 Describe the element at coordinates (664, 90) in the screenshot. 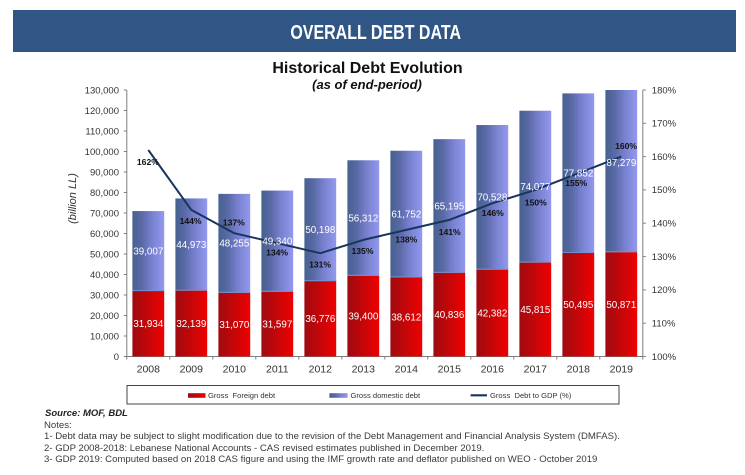

I see `svg-text: 180%` at that location.